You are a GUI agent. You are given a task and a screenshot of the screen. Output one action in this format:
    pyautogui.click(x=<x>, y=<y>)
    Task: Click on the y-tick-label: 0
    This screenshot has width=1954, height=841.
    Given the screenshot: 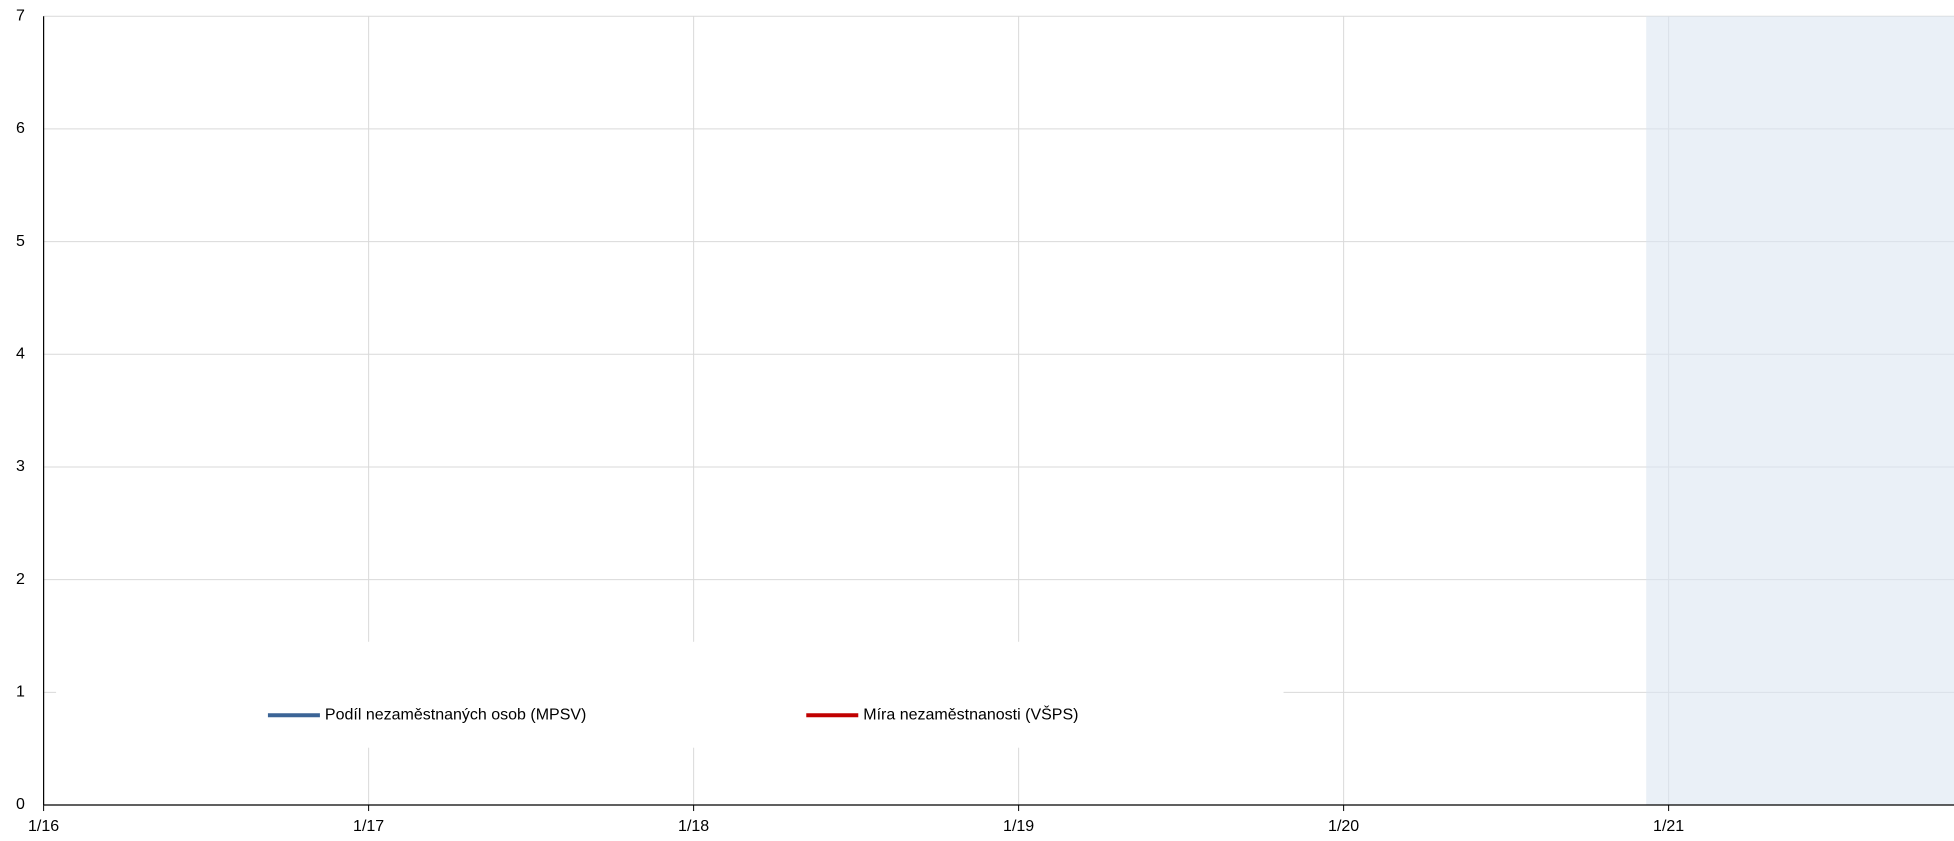 What is the action you would take?
    pyautogui.click(x=20, y=804)
    